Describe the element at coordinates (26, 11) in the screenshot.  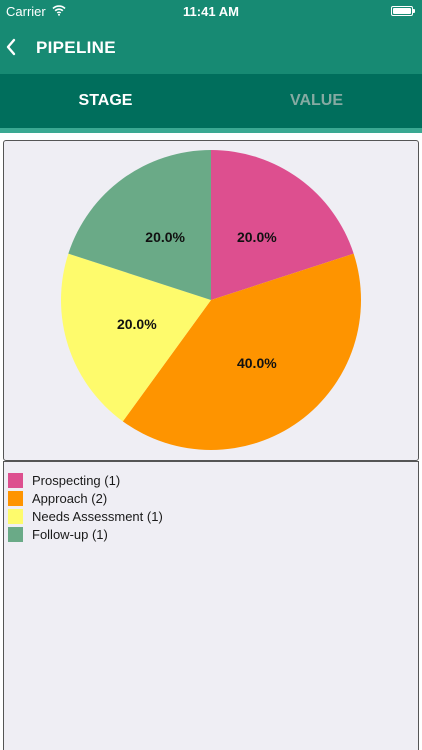
I see `carrier-label: Carrier` at that location.